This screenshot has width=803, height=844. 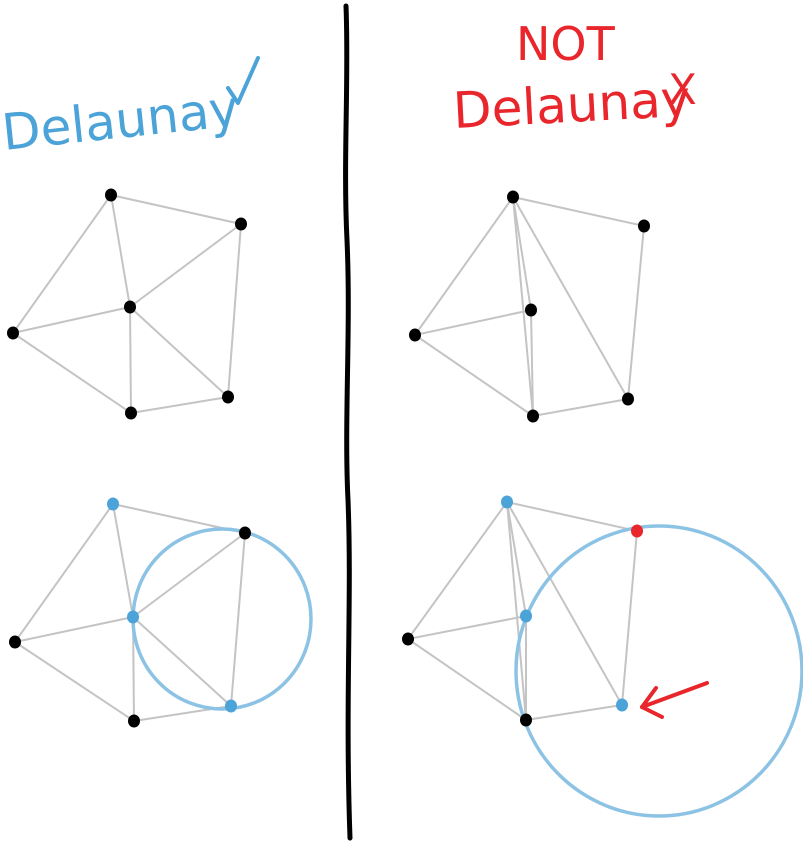 What do you see at coordinates (348, 422) in the screenshot?
I see `center-divider` at bounding box center [348, 422].